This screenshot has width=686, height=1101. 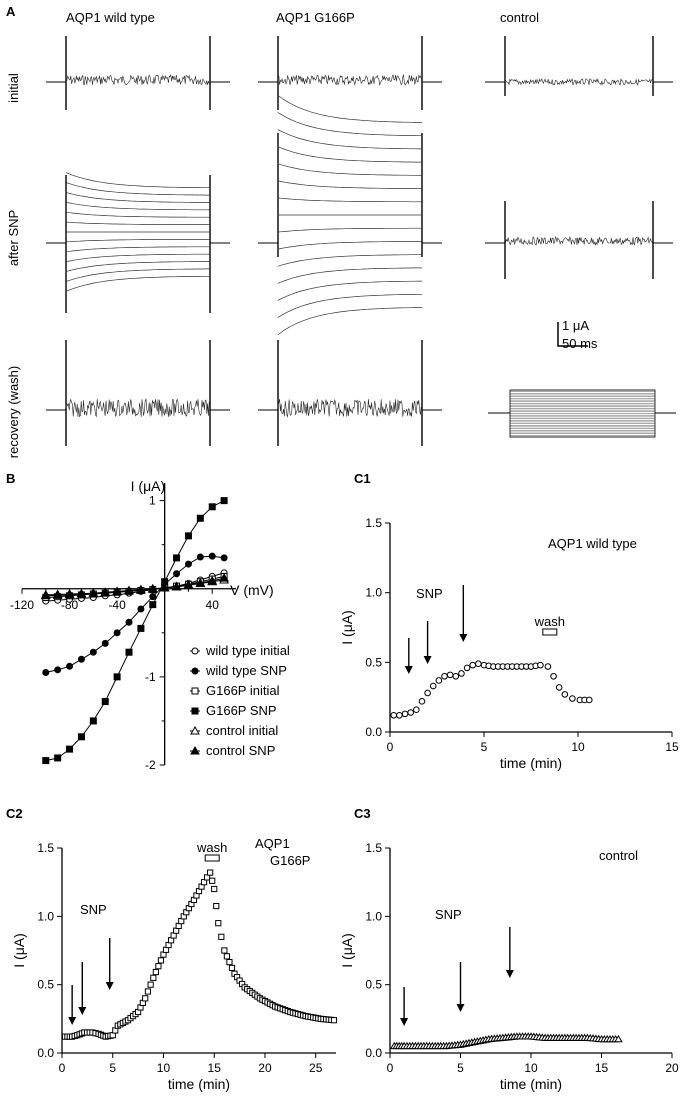 What do you see at coordinates (212, 858) in the screenshot?
I see `c2-wash-bar` at bounding box center [212, 858].